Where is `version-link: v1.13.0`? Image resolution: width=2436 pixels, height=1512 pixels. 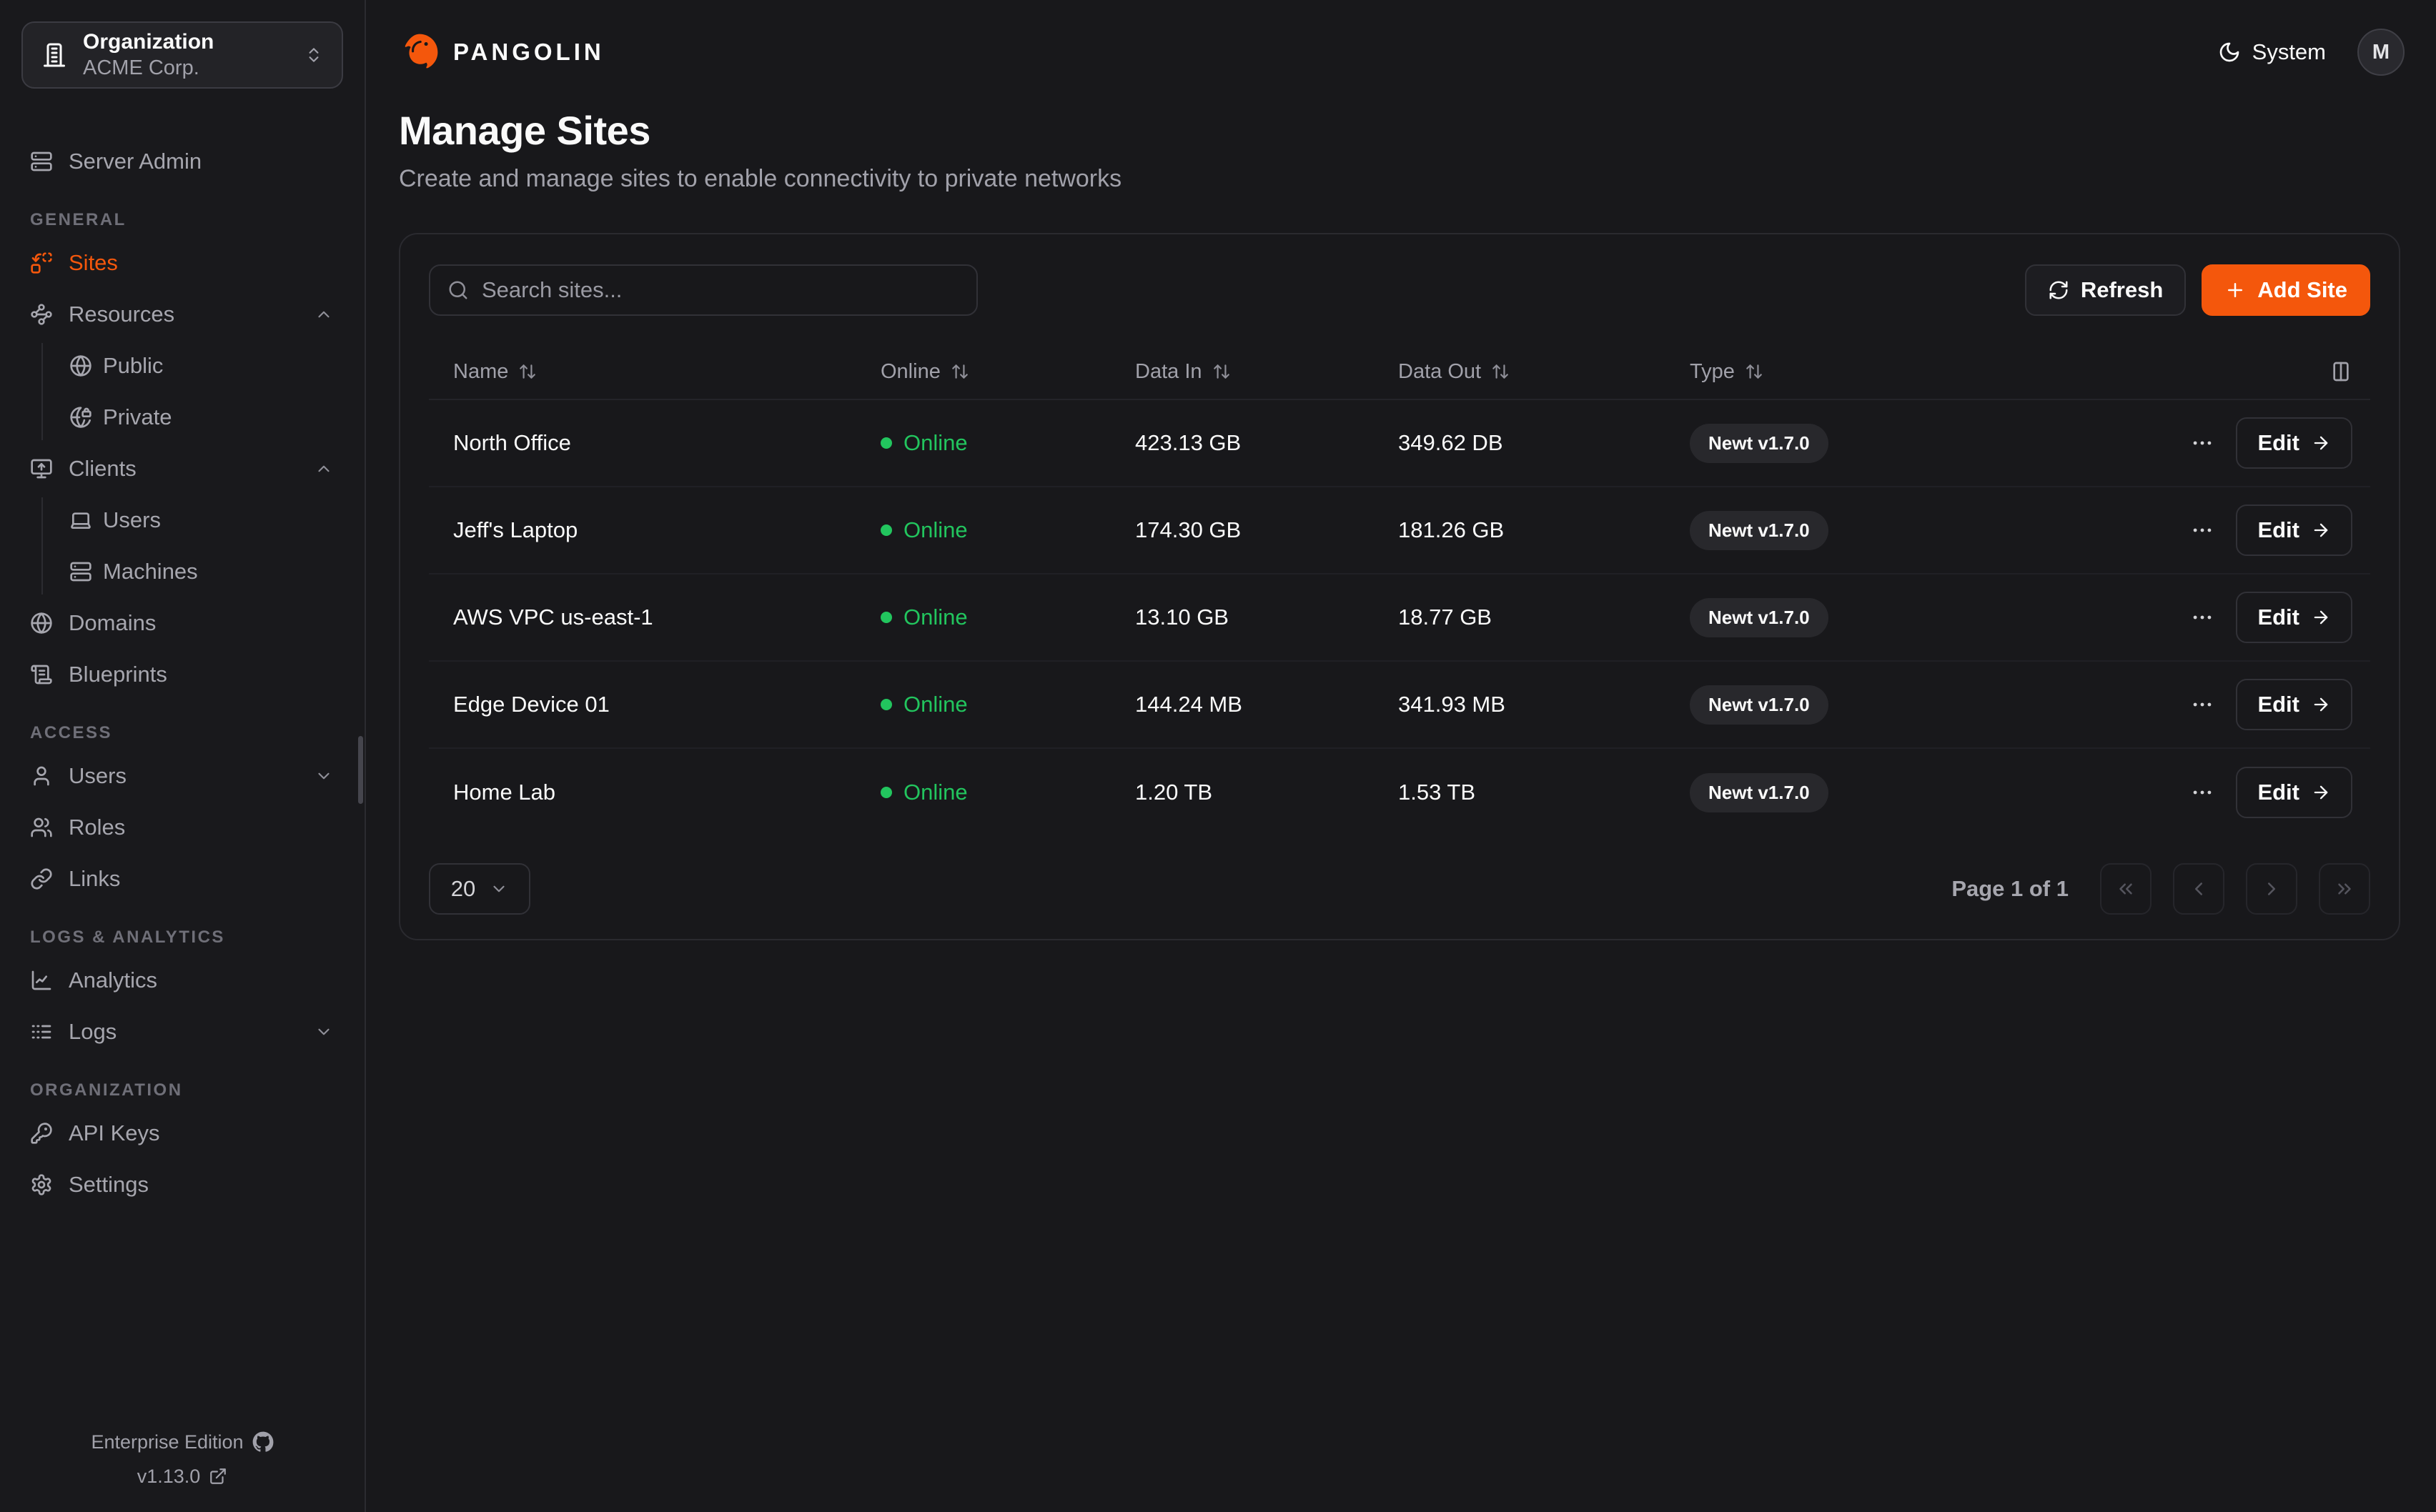
version-link: v1.13.0 is located at coordinates (169, 1476).